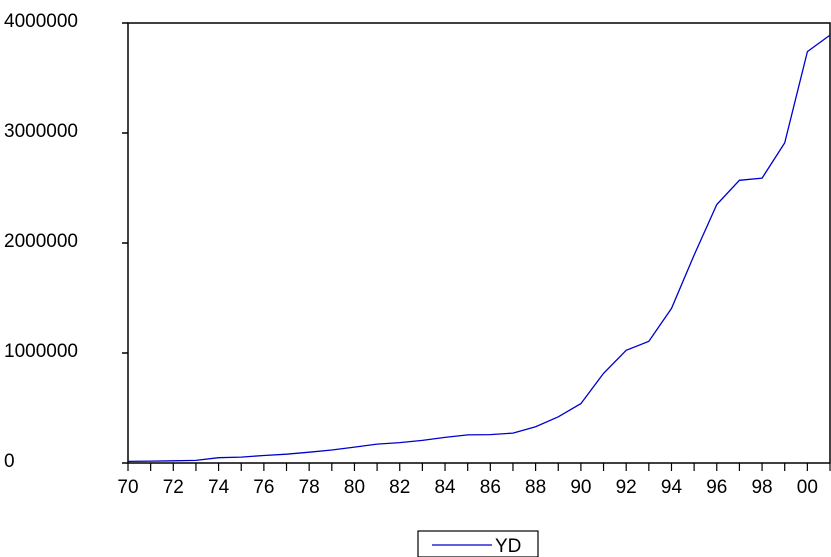 This screenshot has width=831, height=557. I want to click on x-axis-ticks: 70 72 74 76 78 80 82 84 86 88 90 92 94 96 98 00, so click(474, 480).